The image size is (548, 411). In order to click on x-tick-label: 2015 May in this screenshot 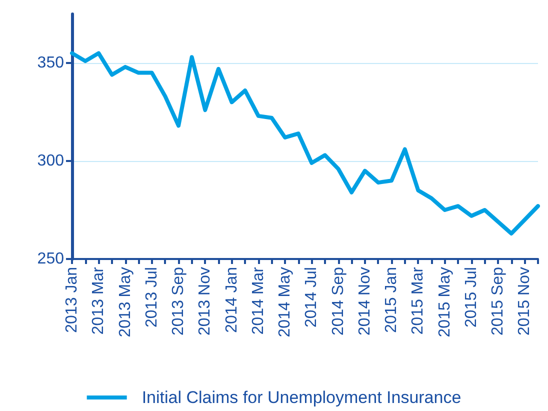, I will do `click(445, 302)`.